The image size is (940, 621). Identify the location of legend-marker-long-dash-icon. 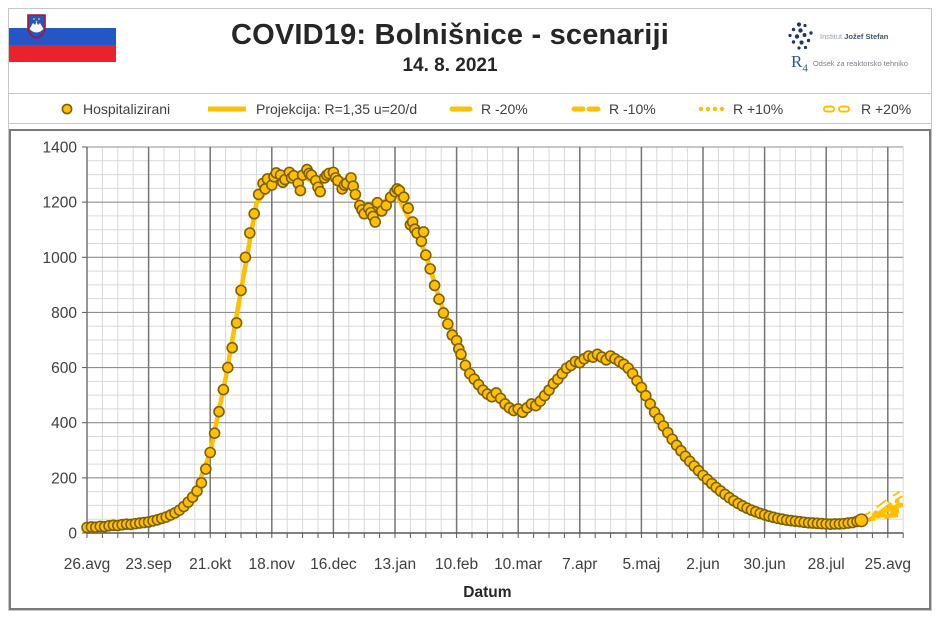
(461, 108).